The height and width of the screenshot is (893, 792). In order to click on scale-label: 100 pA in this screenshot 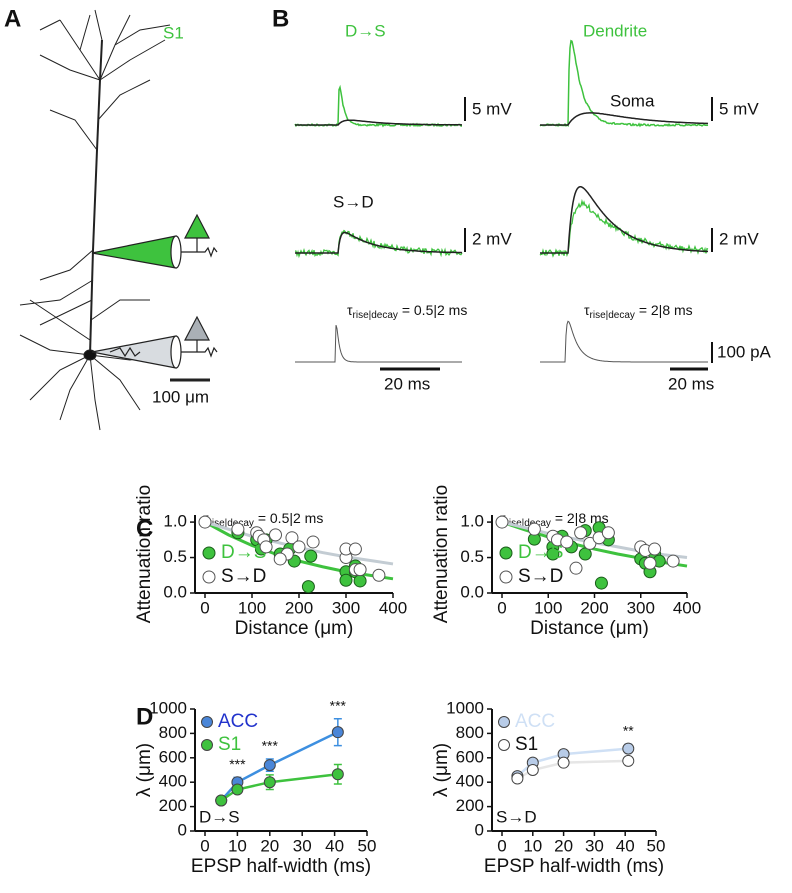, I will do `click(744, 351)`.